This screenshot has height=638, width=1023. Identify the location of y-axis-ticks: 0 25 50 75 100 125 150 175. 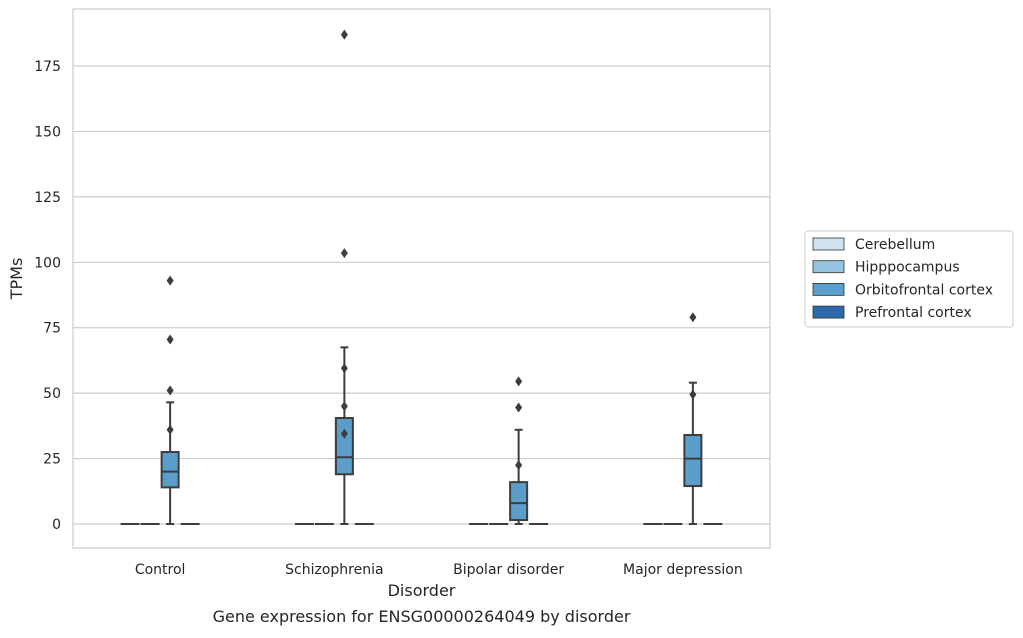
(47, 296).